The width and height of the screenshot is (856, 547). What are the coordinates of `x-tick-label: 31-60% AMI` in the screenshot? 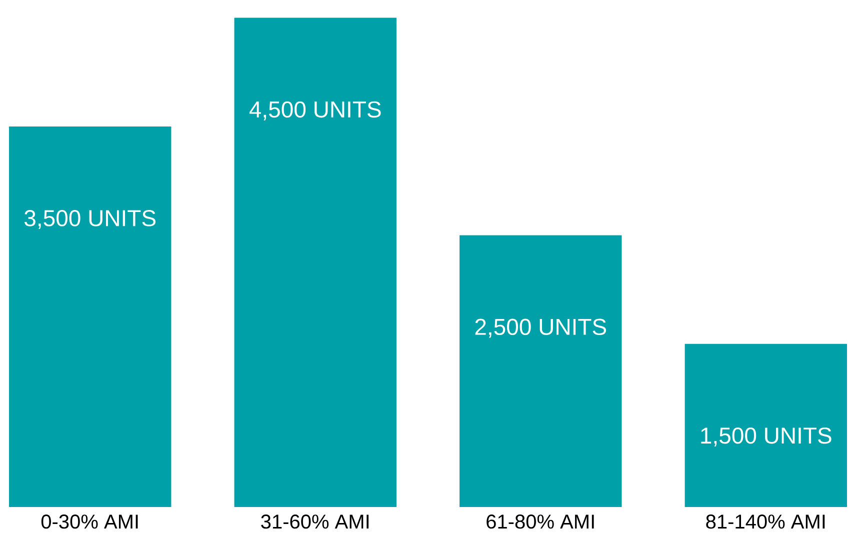 It's located at (315, 521).